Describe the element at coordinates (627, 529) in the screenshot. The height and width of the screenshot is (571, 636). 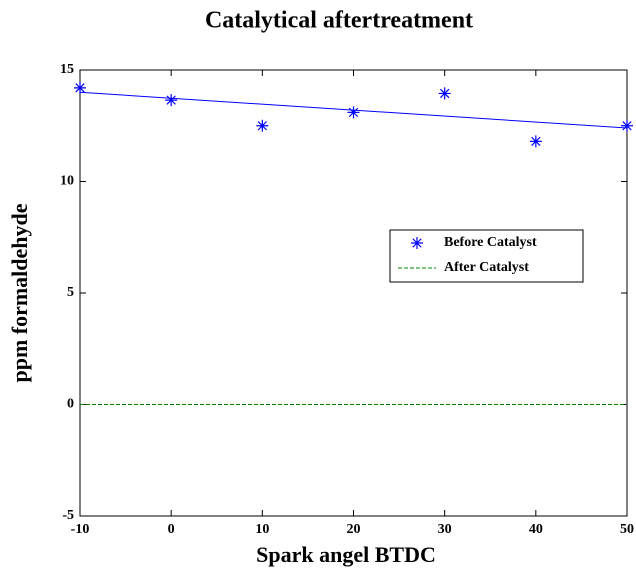
I see `x-tick-label: 50` at that location.